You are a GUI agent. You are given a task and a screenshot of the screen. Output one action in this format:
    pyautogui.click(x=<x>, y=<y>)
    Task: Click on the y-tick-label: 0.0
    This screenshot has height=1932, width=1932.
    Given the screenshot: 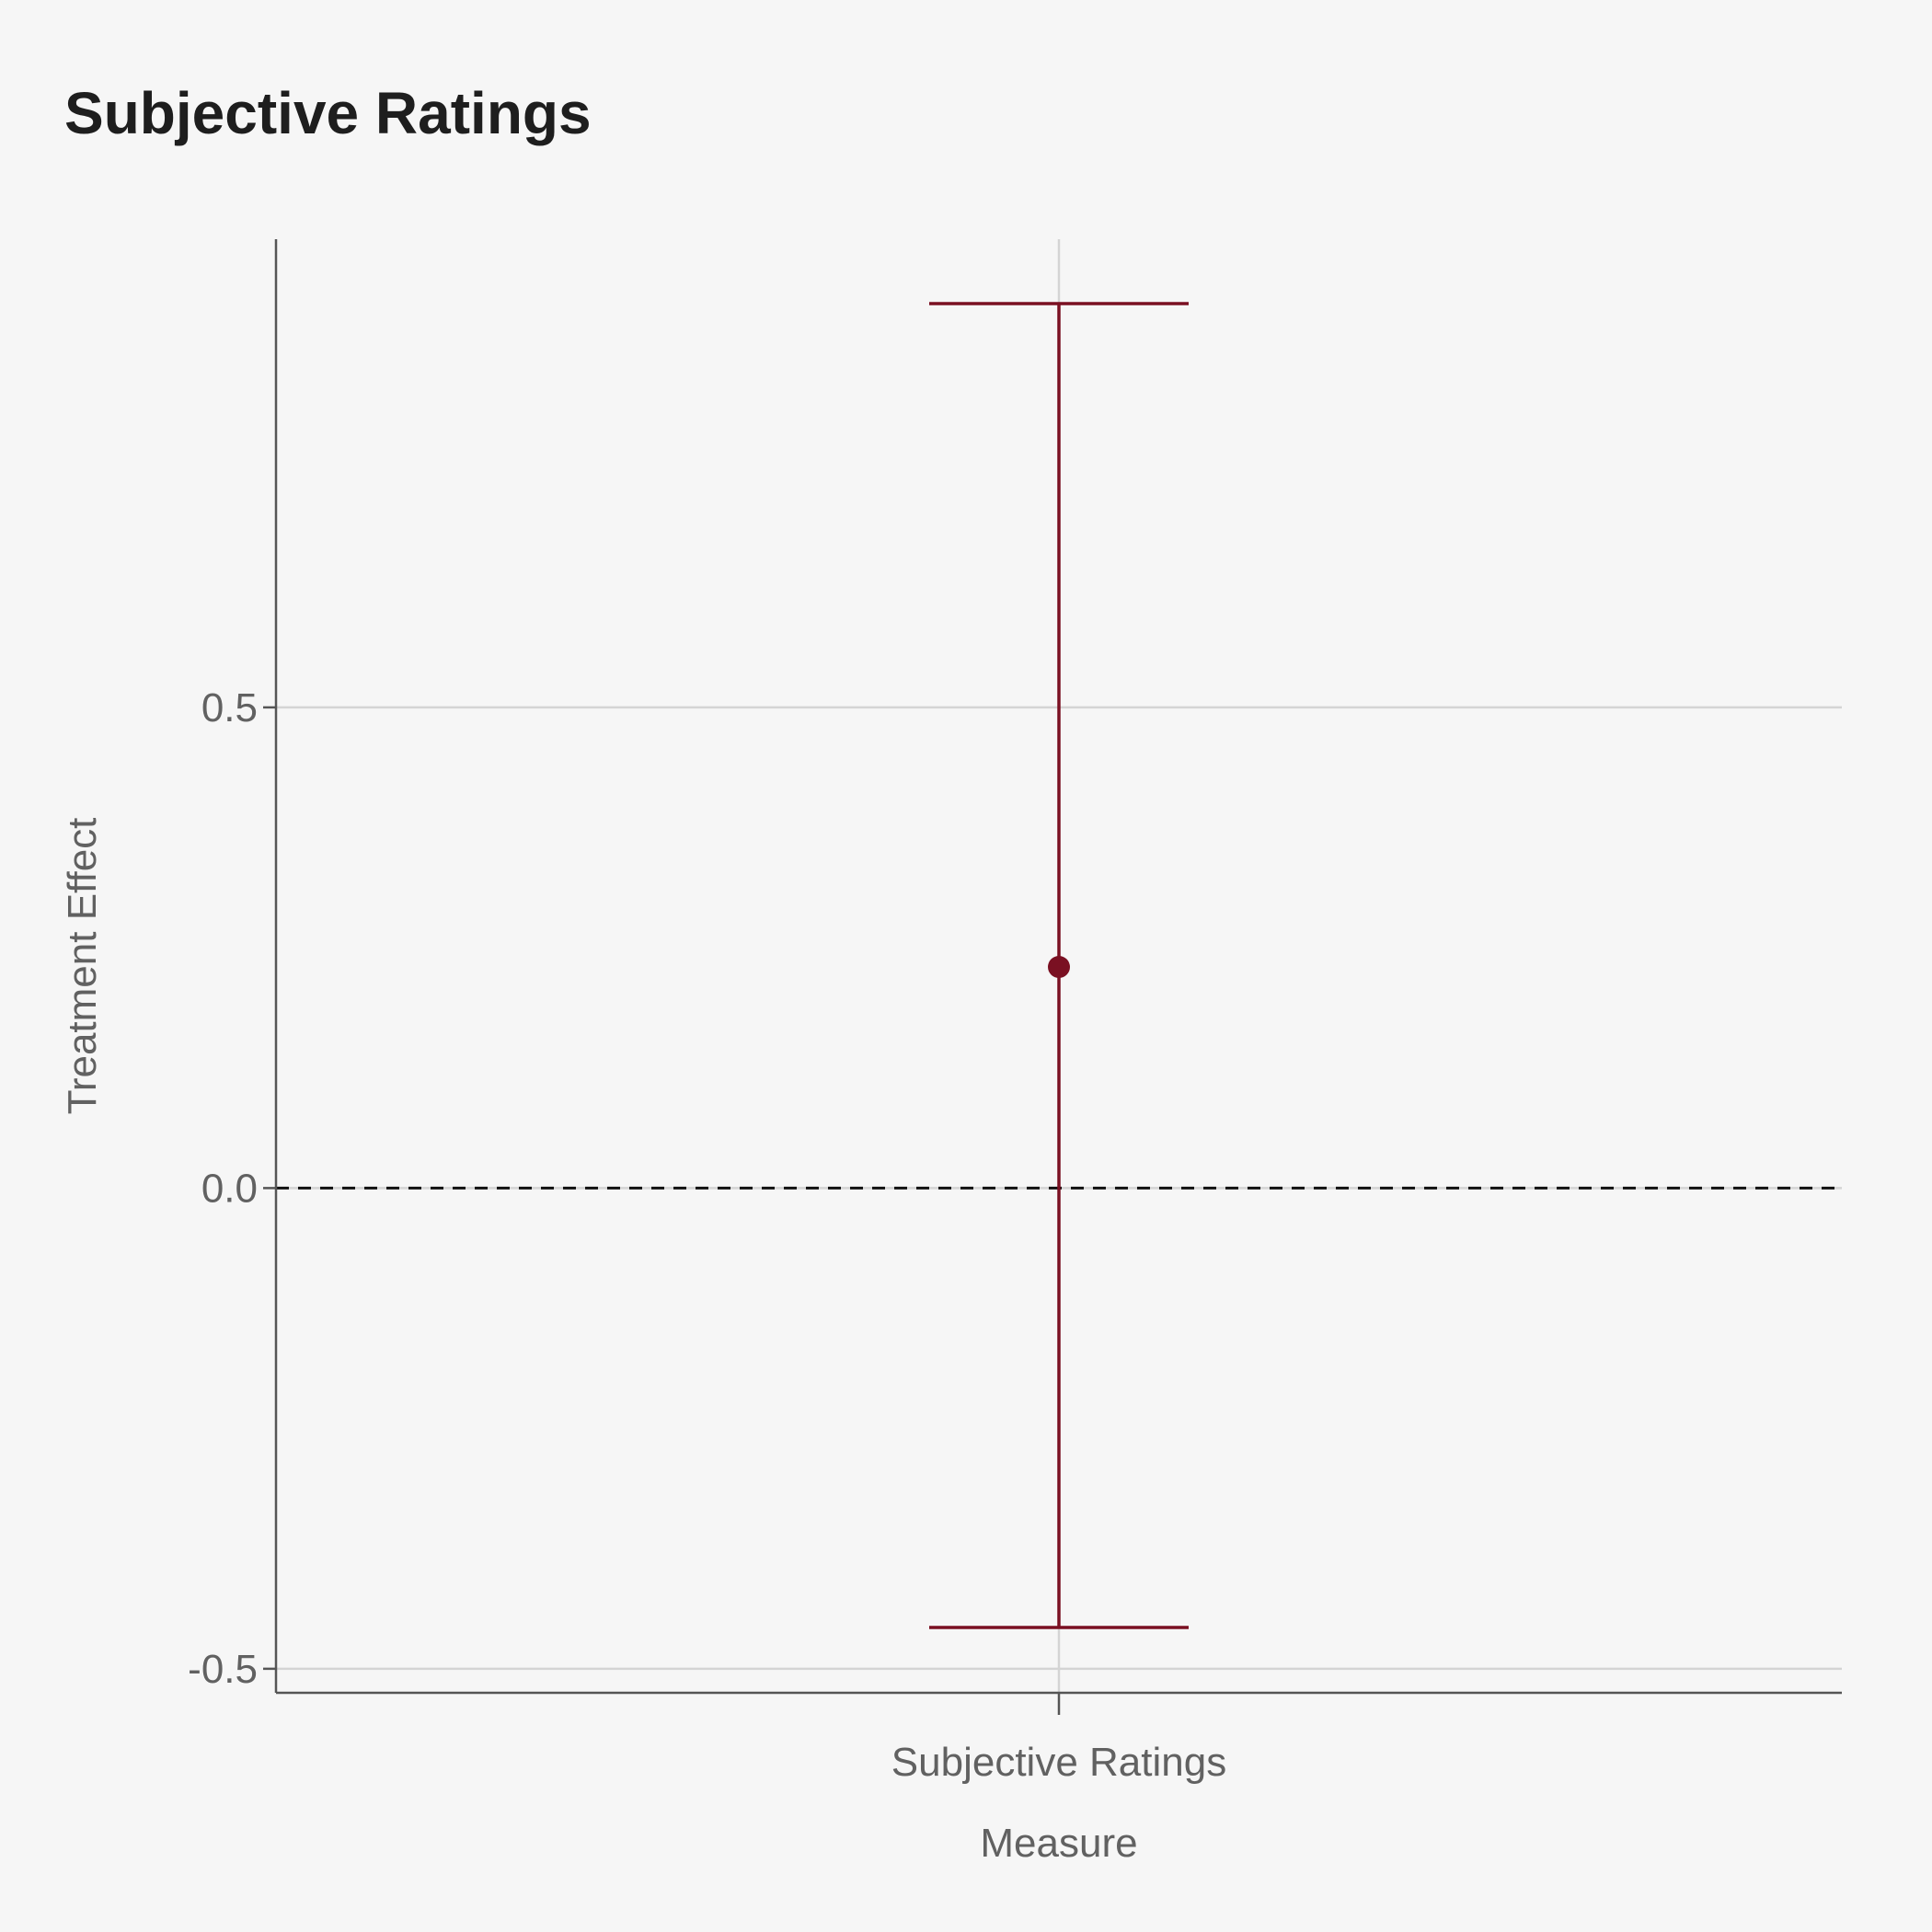 What is the action you would take?
    pyautogui.click(x=229, y=1188)
    